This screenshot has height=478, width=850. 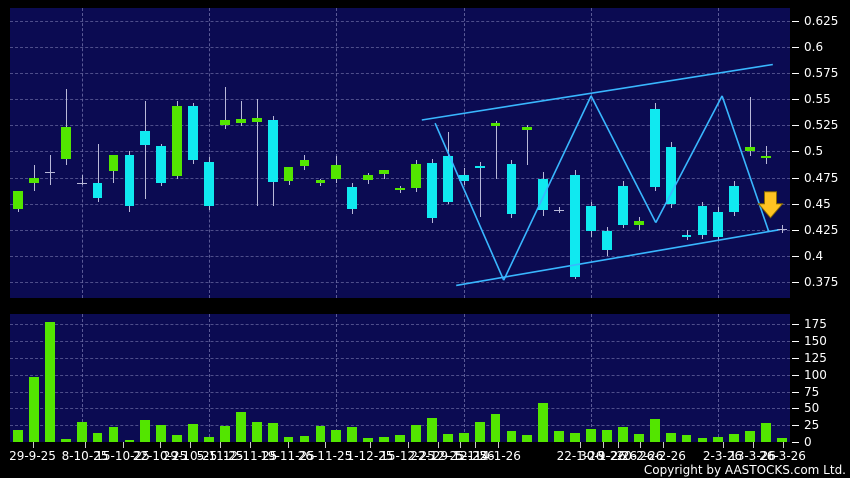 What do you see at coordinates (475, 456) in the screenshot?
I see `date-axis-label: 5-1-26` at bounding box center [475, 456].